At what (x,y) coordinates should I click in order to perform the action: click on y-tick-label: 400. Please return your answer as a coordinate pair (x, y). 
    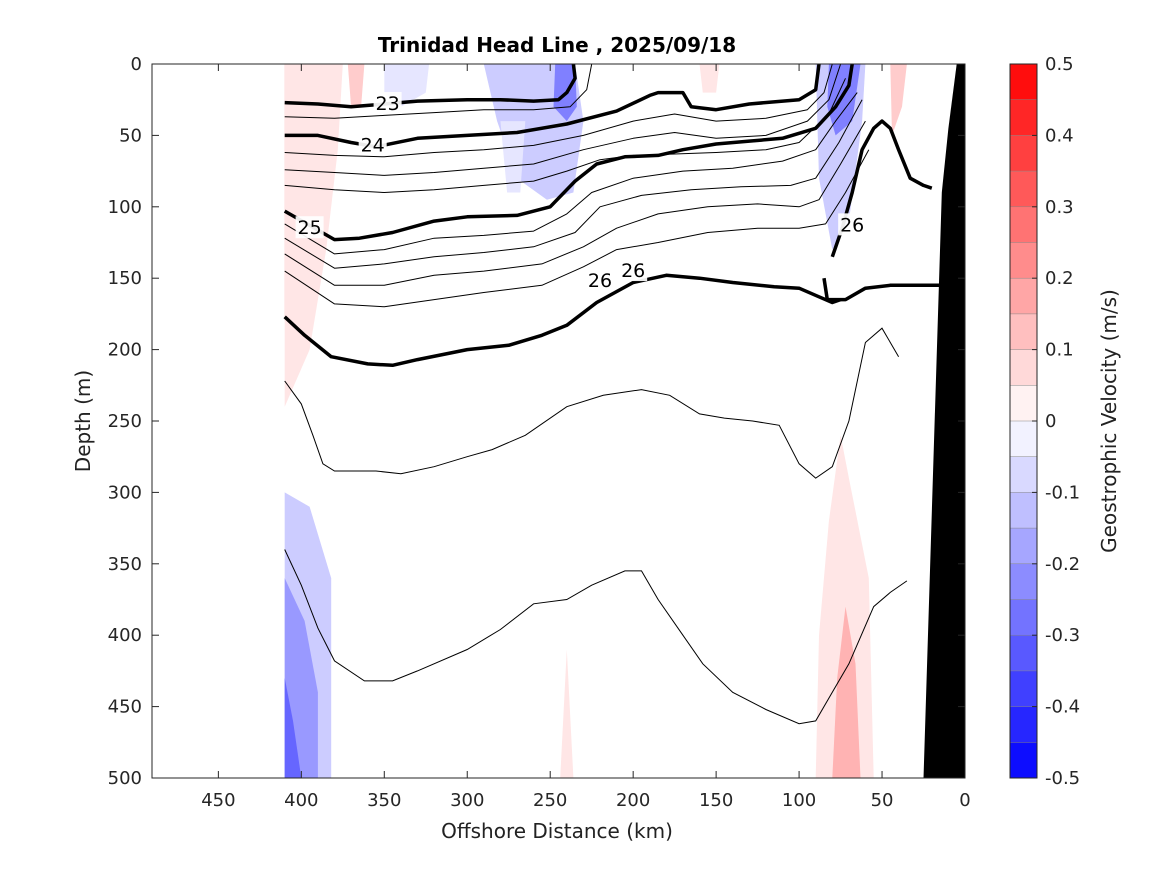
    Looking at the image, I should click on (125, 635).